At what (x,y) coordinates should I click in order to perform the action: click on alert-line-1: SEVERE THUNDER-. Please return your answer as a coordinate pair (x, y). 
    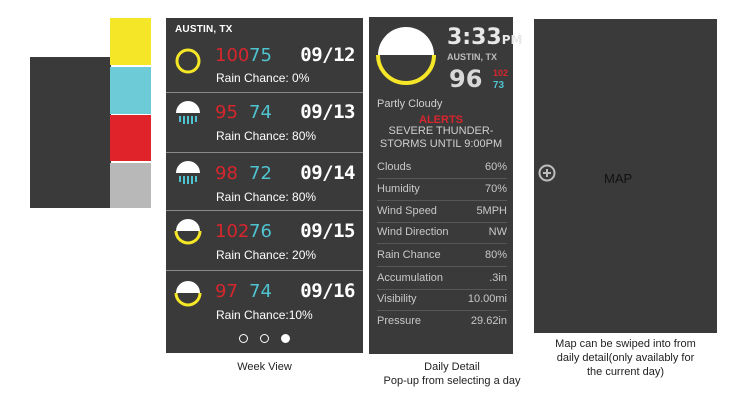
    Looking at the image, I should click on (441, 131).